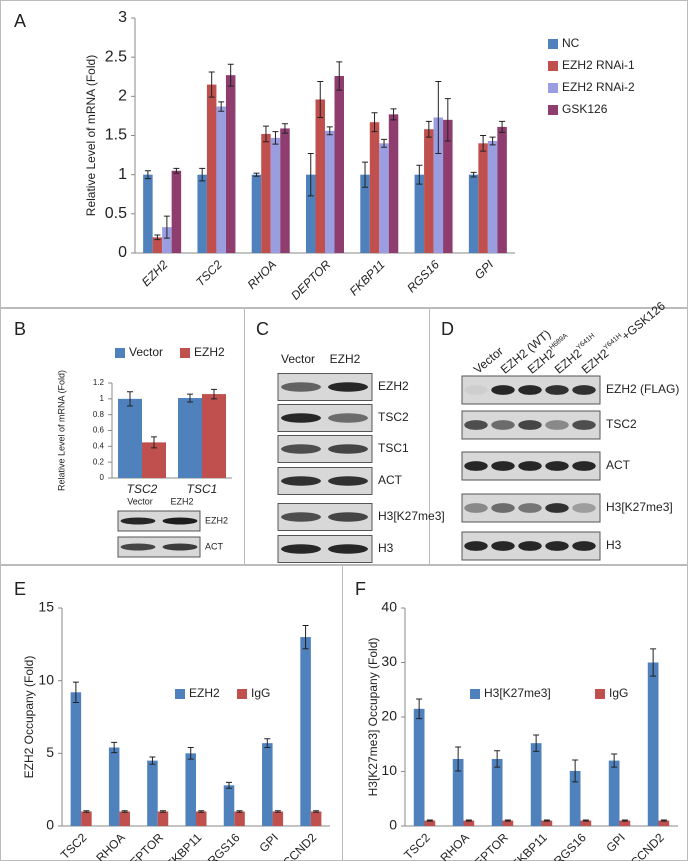 This screenshot has height=861, width=688. What do you see at coordinates (598, 87) in the screenshot?
I see `legend-label: EZH2 RNAi-2` at bounding box center [598, 87].